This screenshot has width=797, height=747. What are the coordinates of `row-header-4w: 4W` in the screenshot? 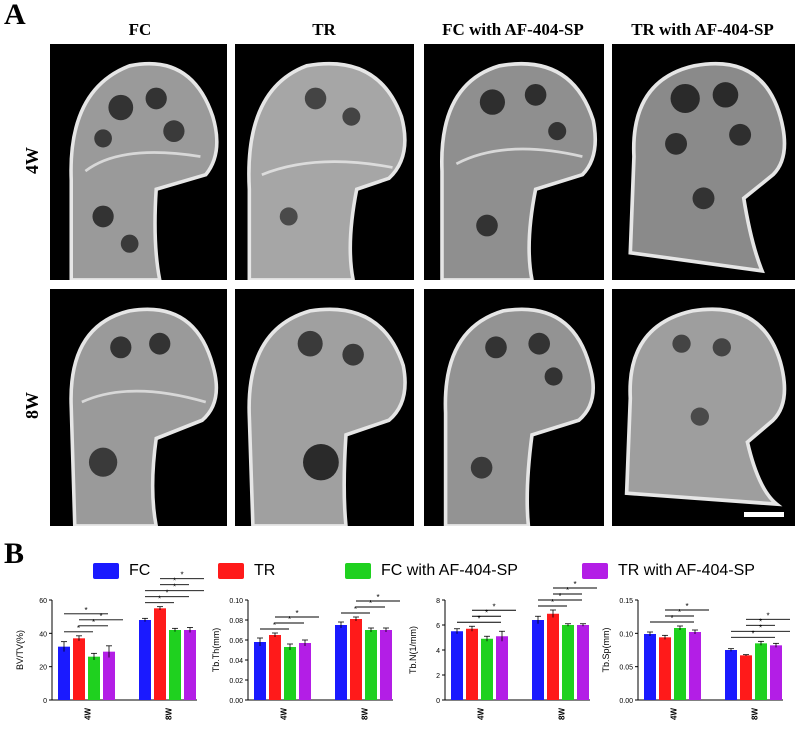 It's located at (32, 160).